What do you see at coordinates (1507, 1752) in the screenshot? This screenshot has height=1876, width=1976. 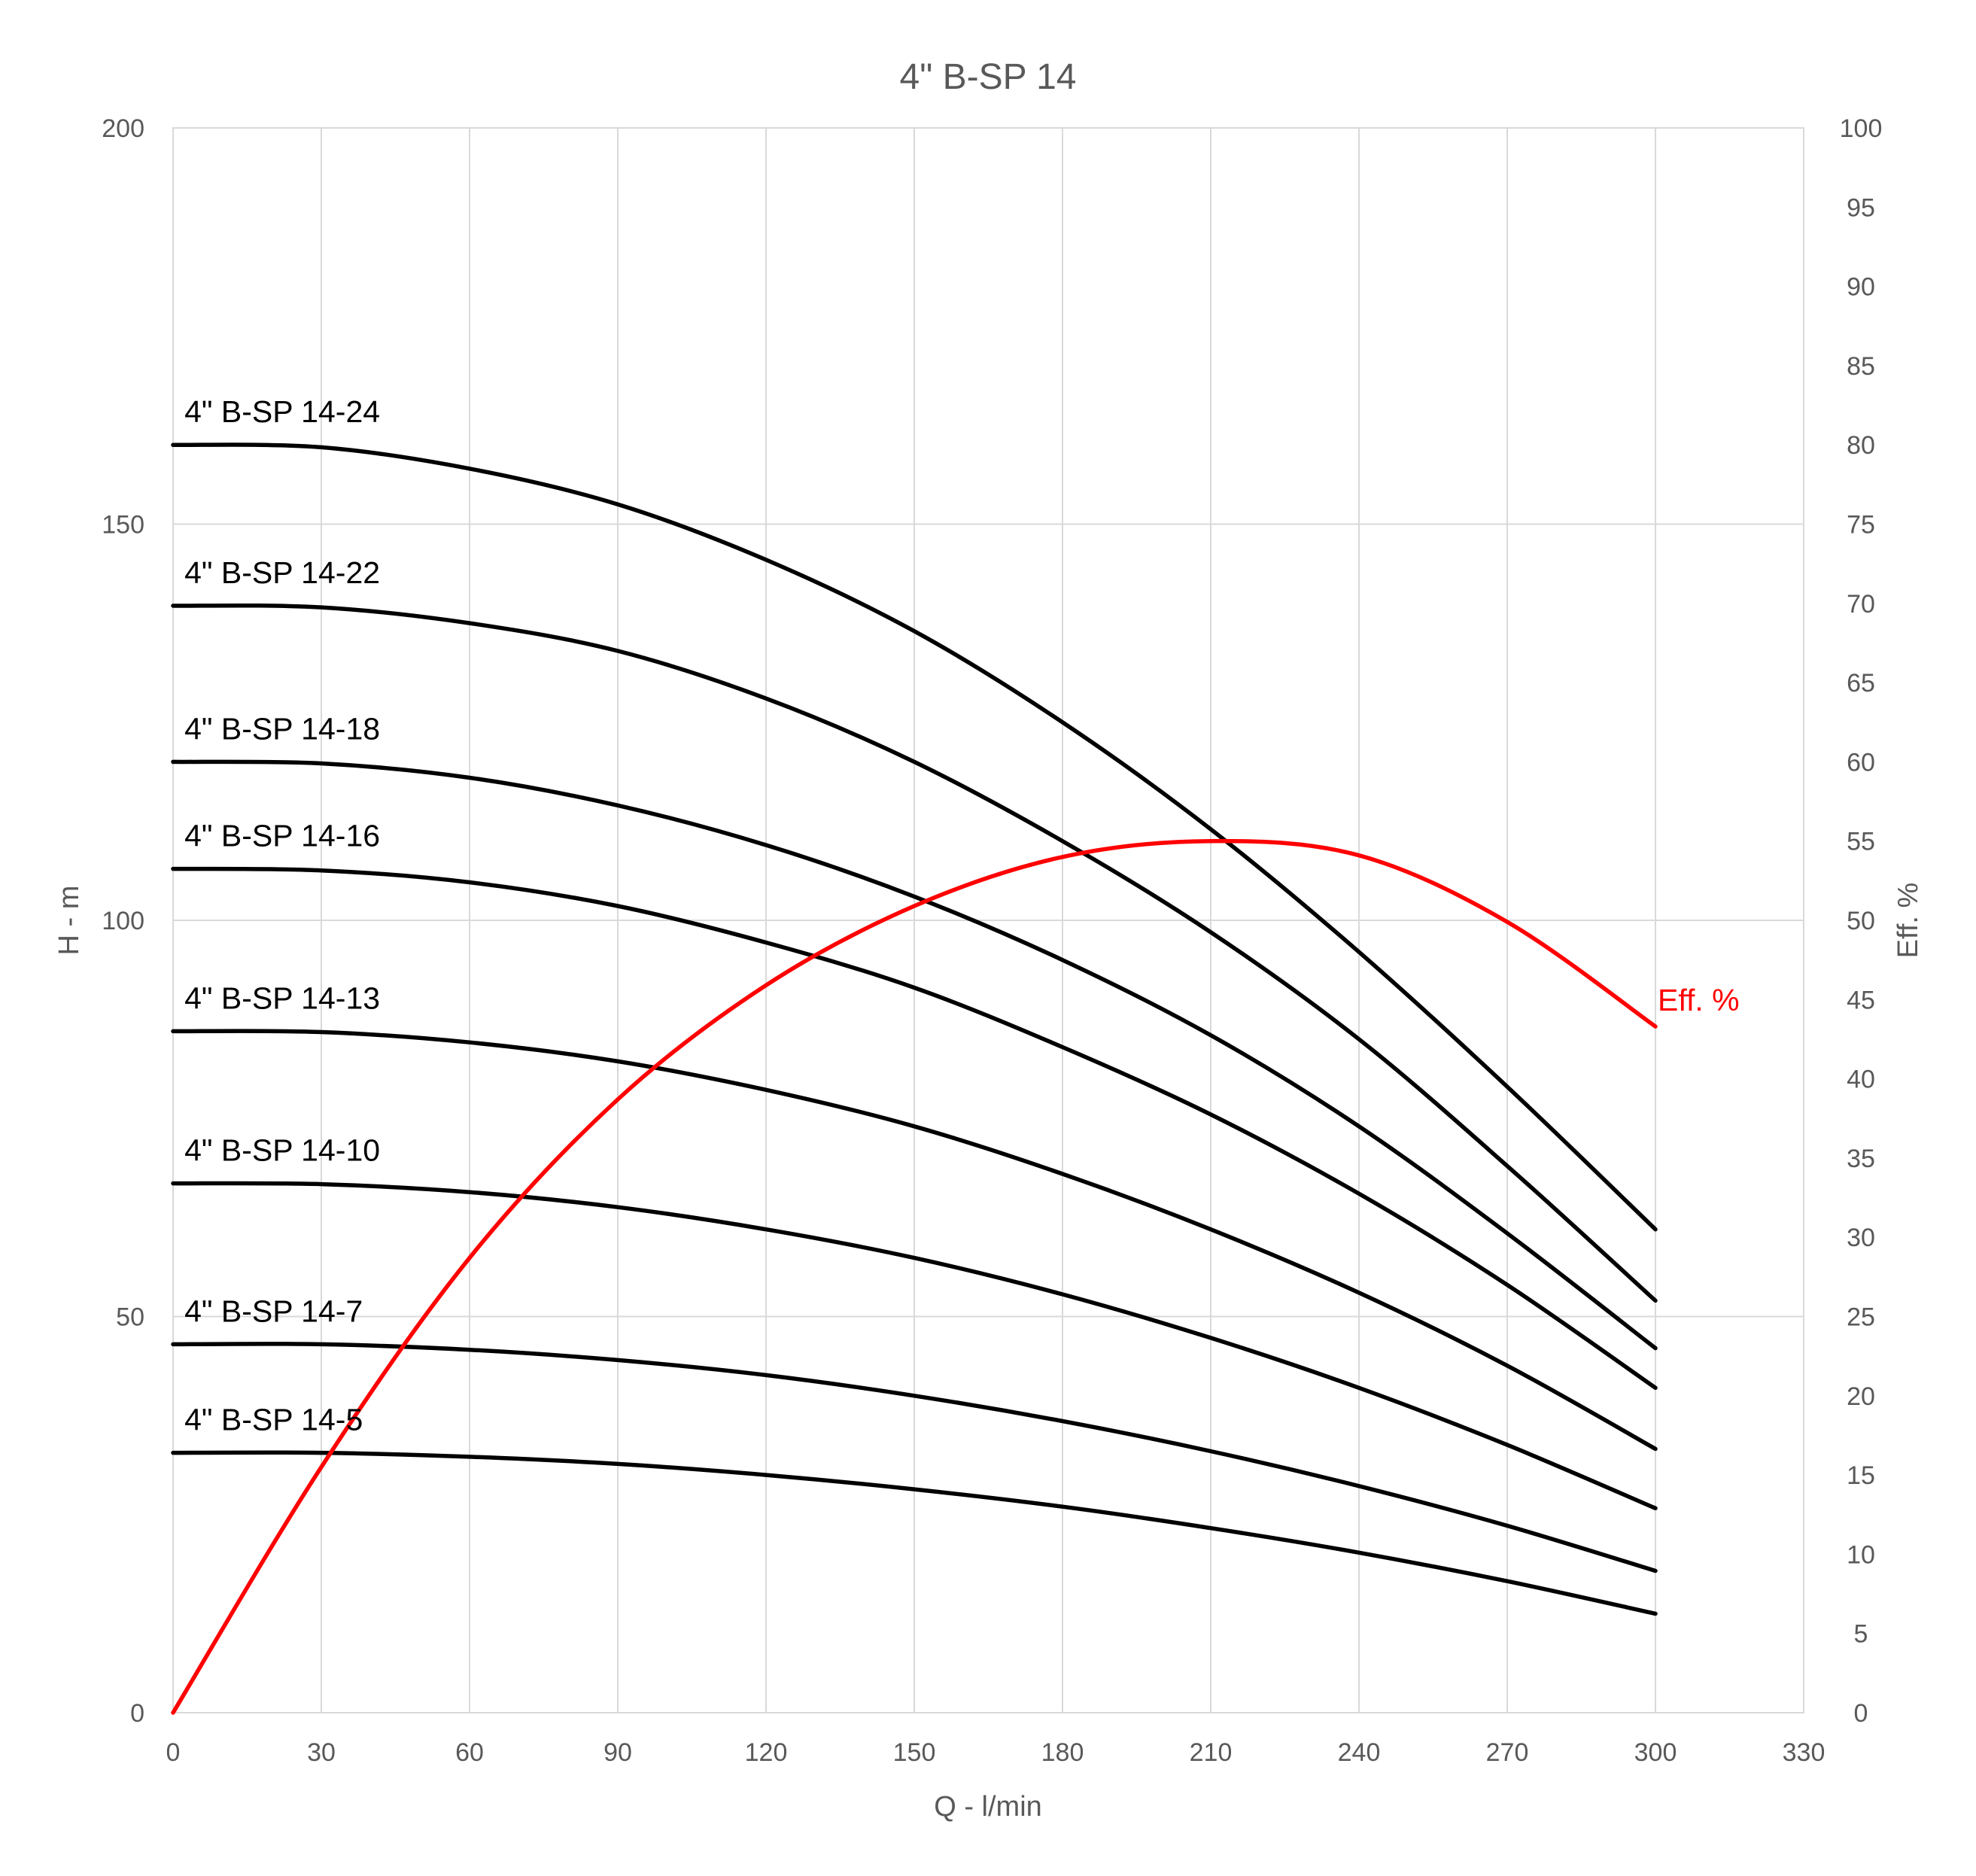 I see `x-tick-label: 270` at bounding box center [1507, 1752].